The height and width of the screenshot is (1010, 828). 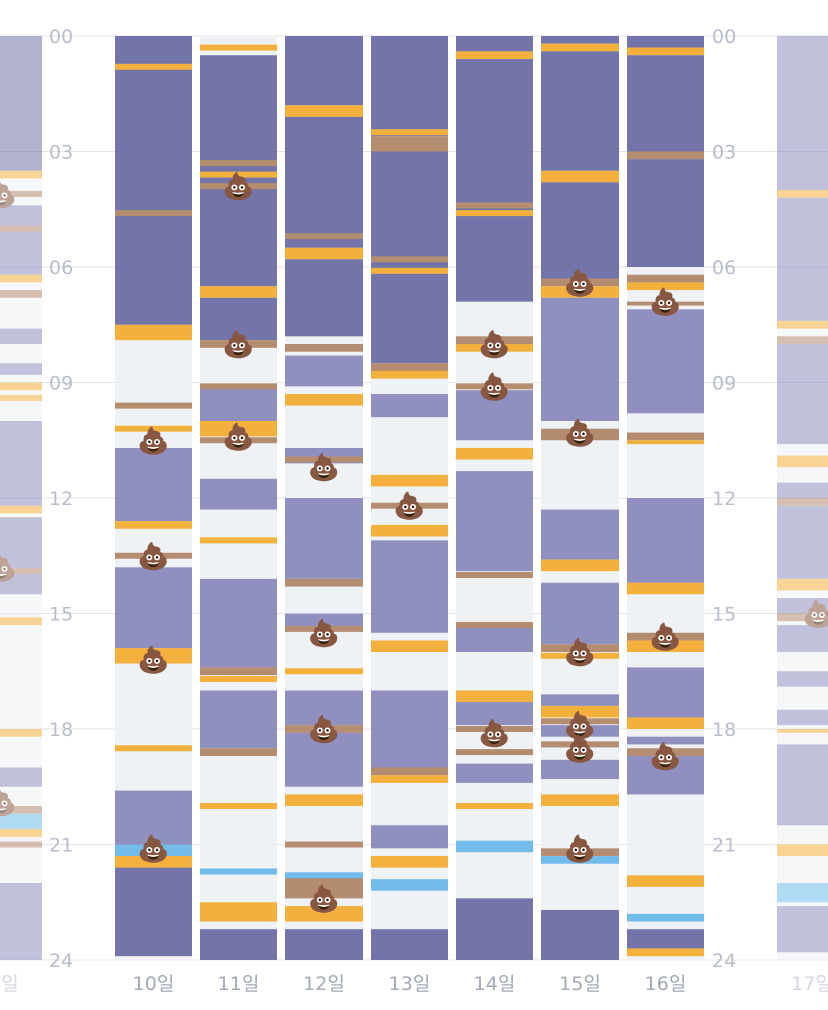 What do you see at coordinates (9, 984) in the screenshot?
I see `day-label: 9일` at bounding box center [9, 984].